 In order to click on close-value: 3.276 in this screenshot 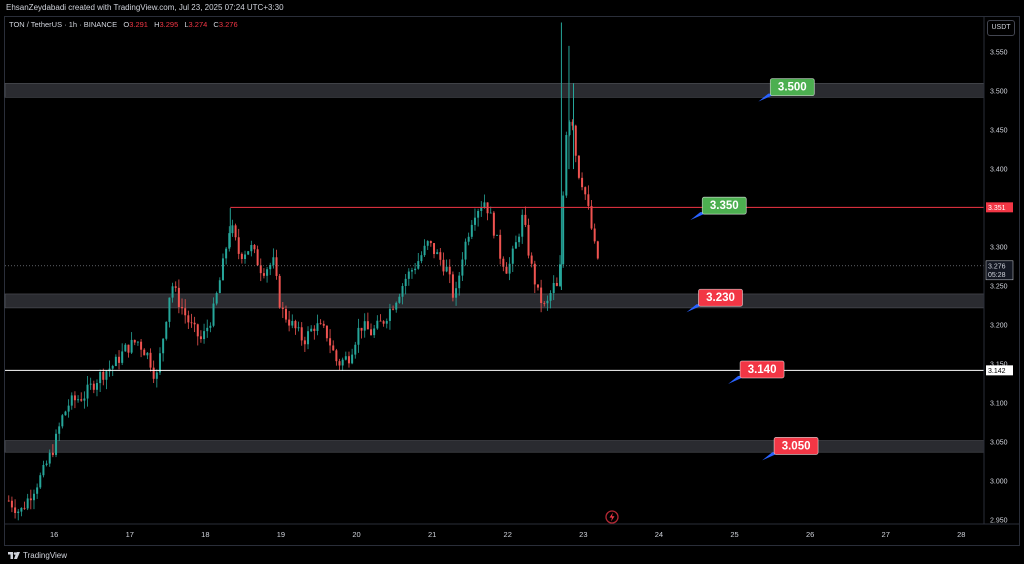, I will do `click(228, 24)`.